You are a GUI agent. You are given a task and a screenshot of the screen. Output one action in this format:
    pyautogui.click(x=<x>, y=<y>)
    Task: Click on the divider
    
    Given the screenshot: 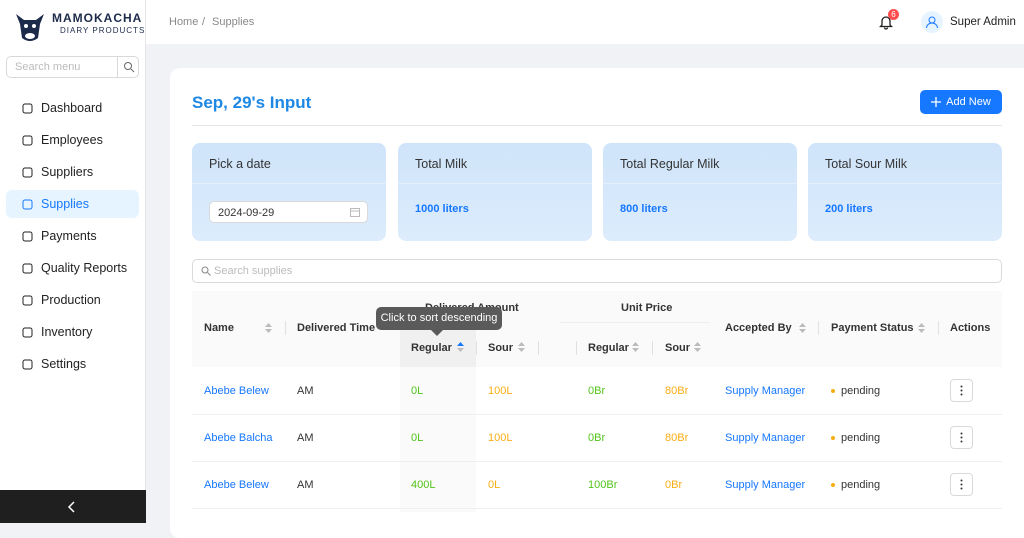 What is the action you would take?
    pyautogui.click(x=597, y=125)
    